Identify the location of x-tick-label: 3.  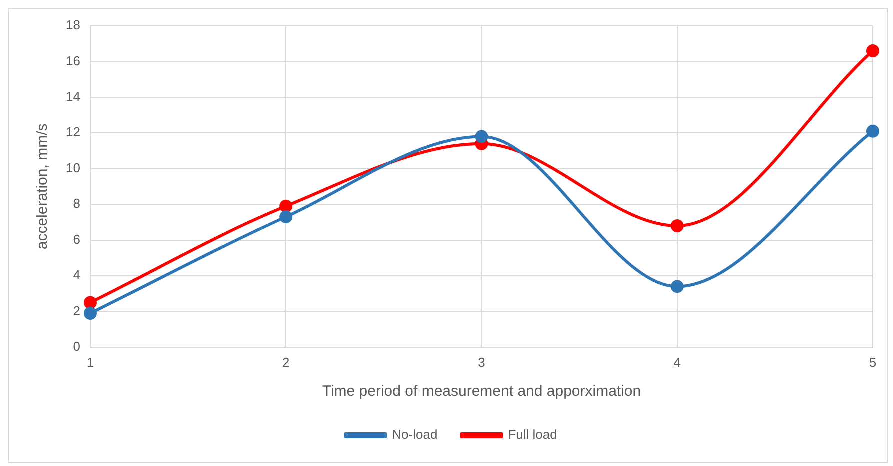
(482, 362).